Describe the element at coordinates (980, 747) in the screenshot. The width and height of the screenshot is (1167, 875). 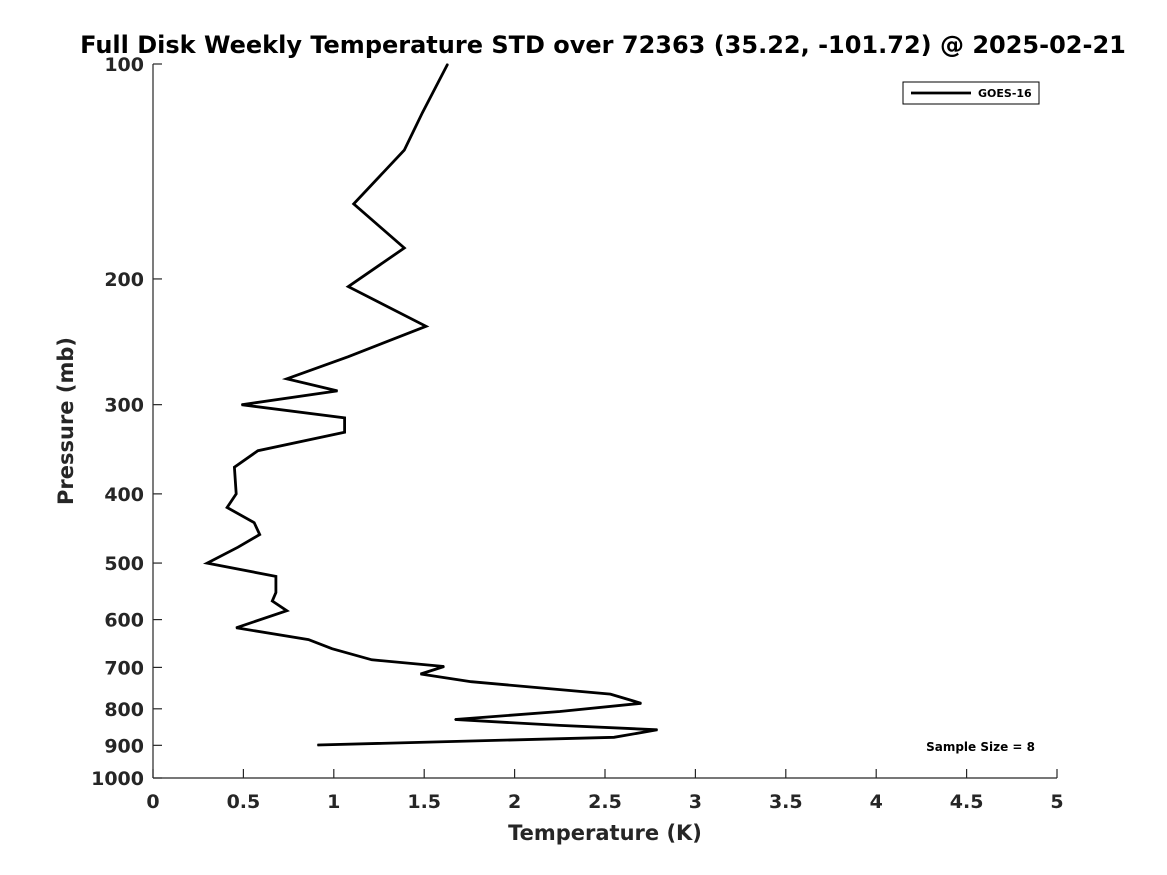
I see `sample-size-annotation: Sample Size = 8` at that location.